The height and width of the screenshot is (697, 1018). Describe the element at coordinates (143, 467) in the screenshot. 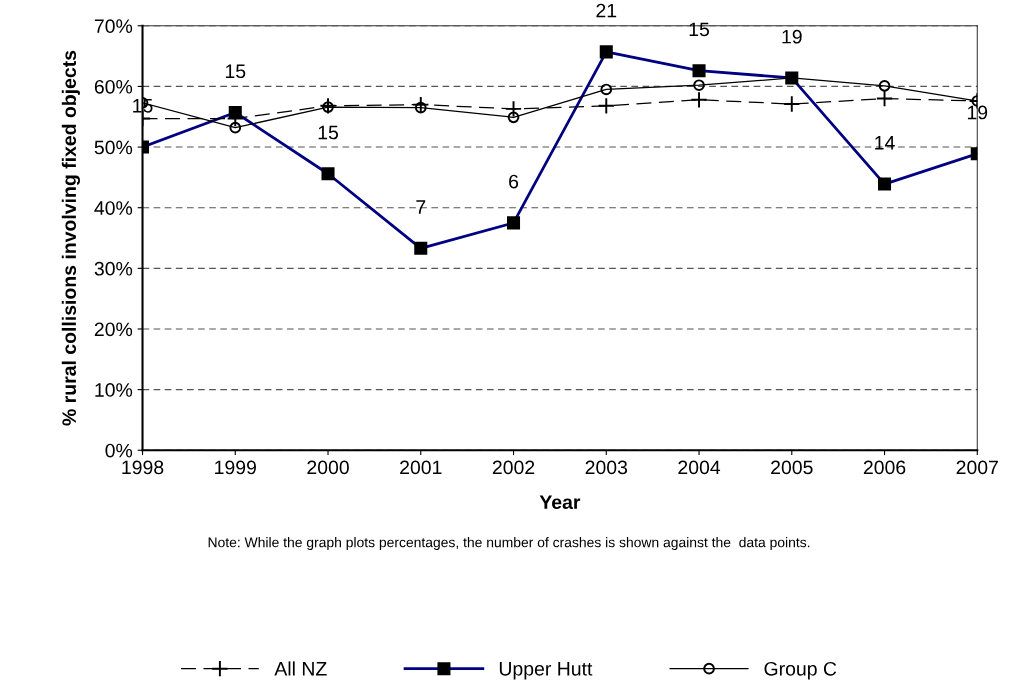

I see `x-tick-label: 1998` at that location.